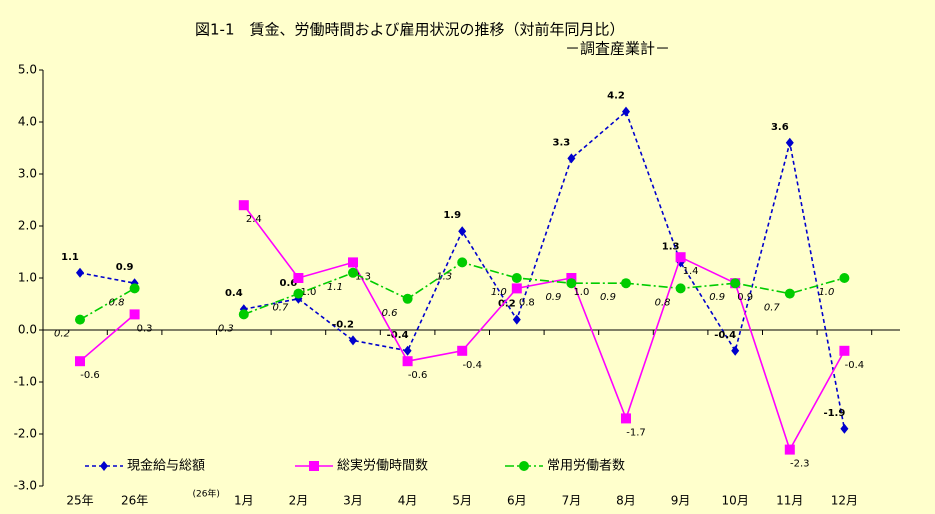  I want to click on y-tick-label: 2.0, so click(27, 226).